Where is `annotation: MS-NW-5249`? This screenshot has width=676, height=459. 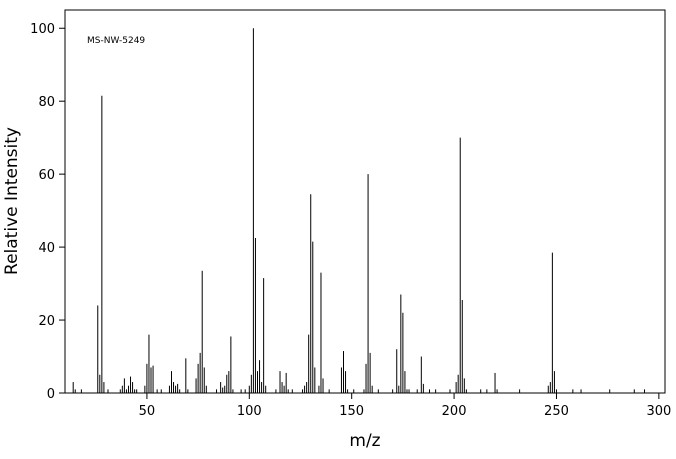 annotation: MS-NW-5249 is located at coordinates (116, 41).